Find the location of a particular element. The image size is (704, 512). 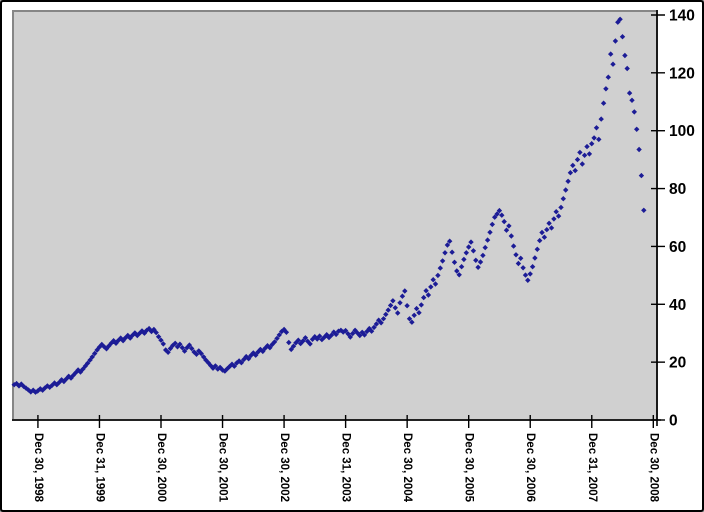

x-tick-label: Dec 30, 2001 is located at coordinates (223, 468).